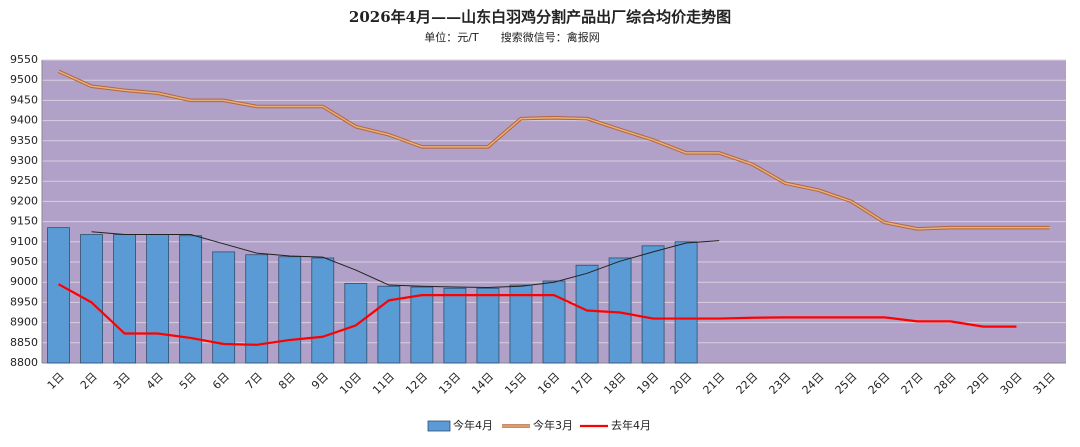  Describe the element at coordinates (320, 381) in the screenshot. I see `x-tick-label: 9日` at that location.